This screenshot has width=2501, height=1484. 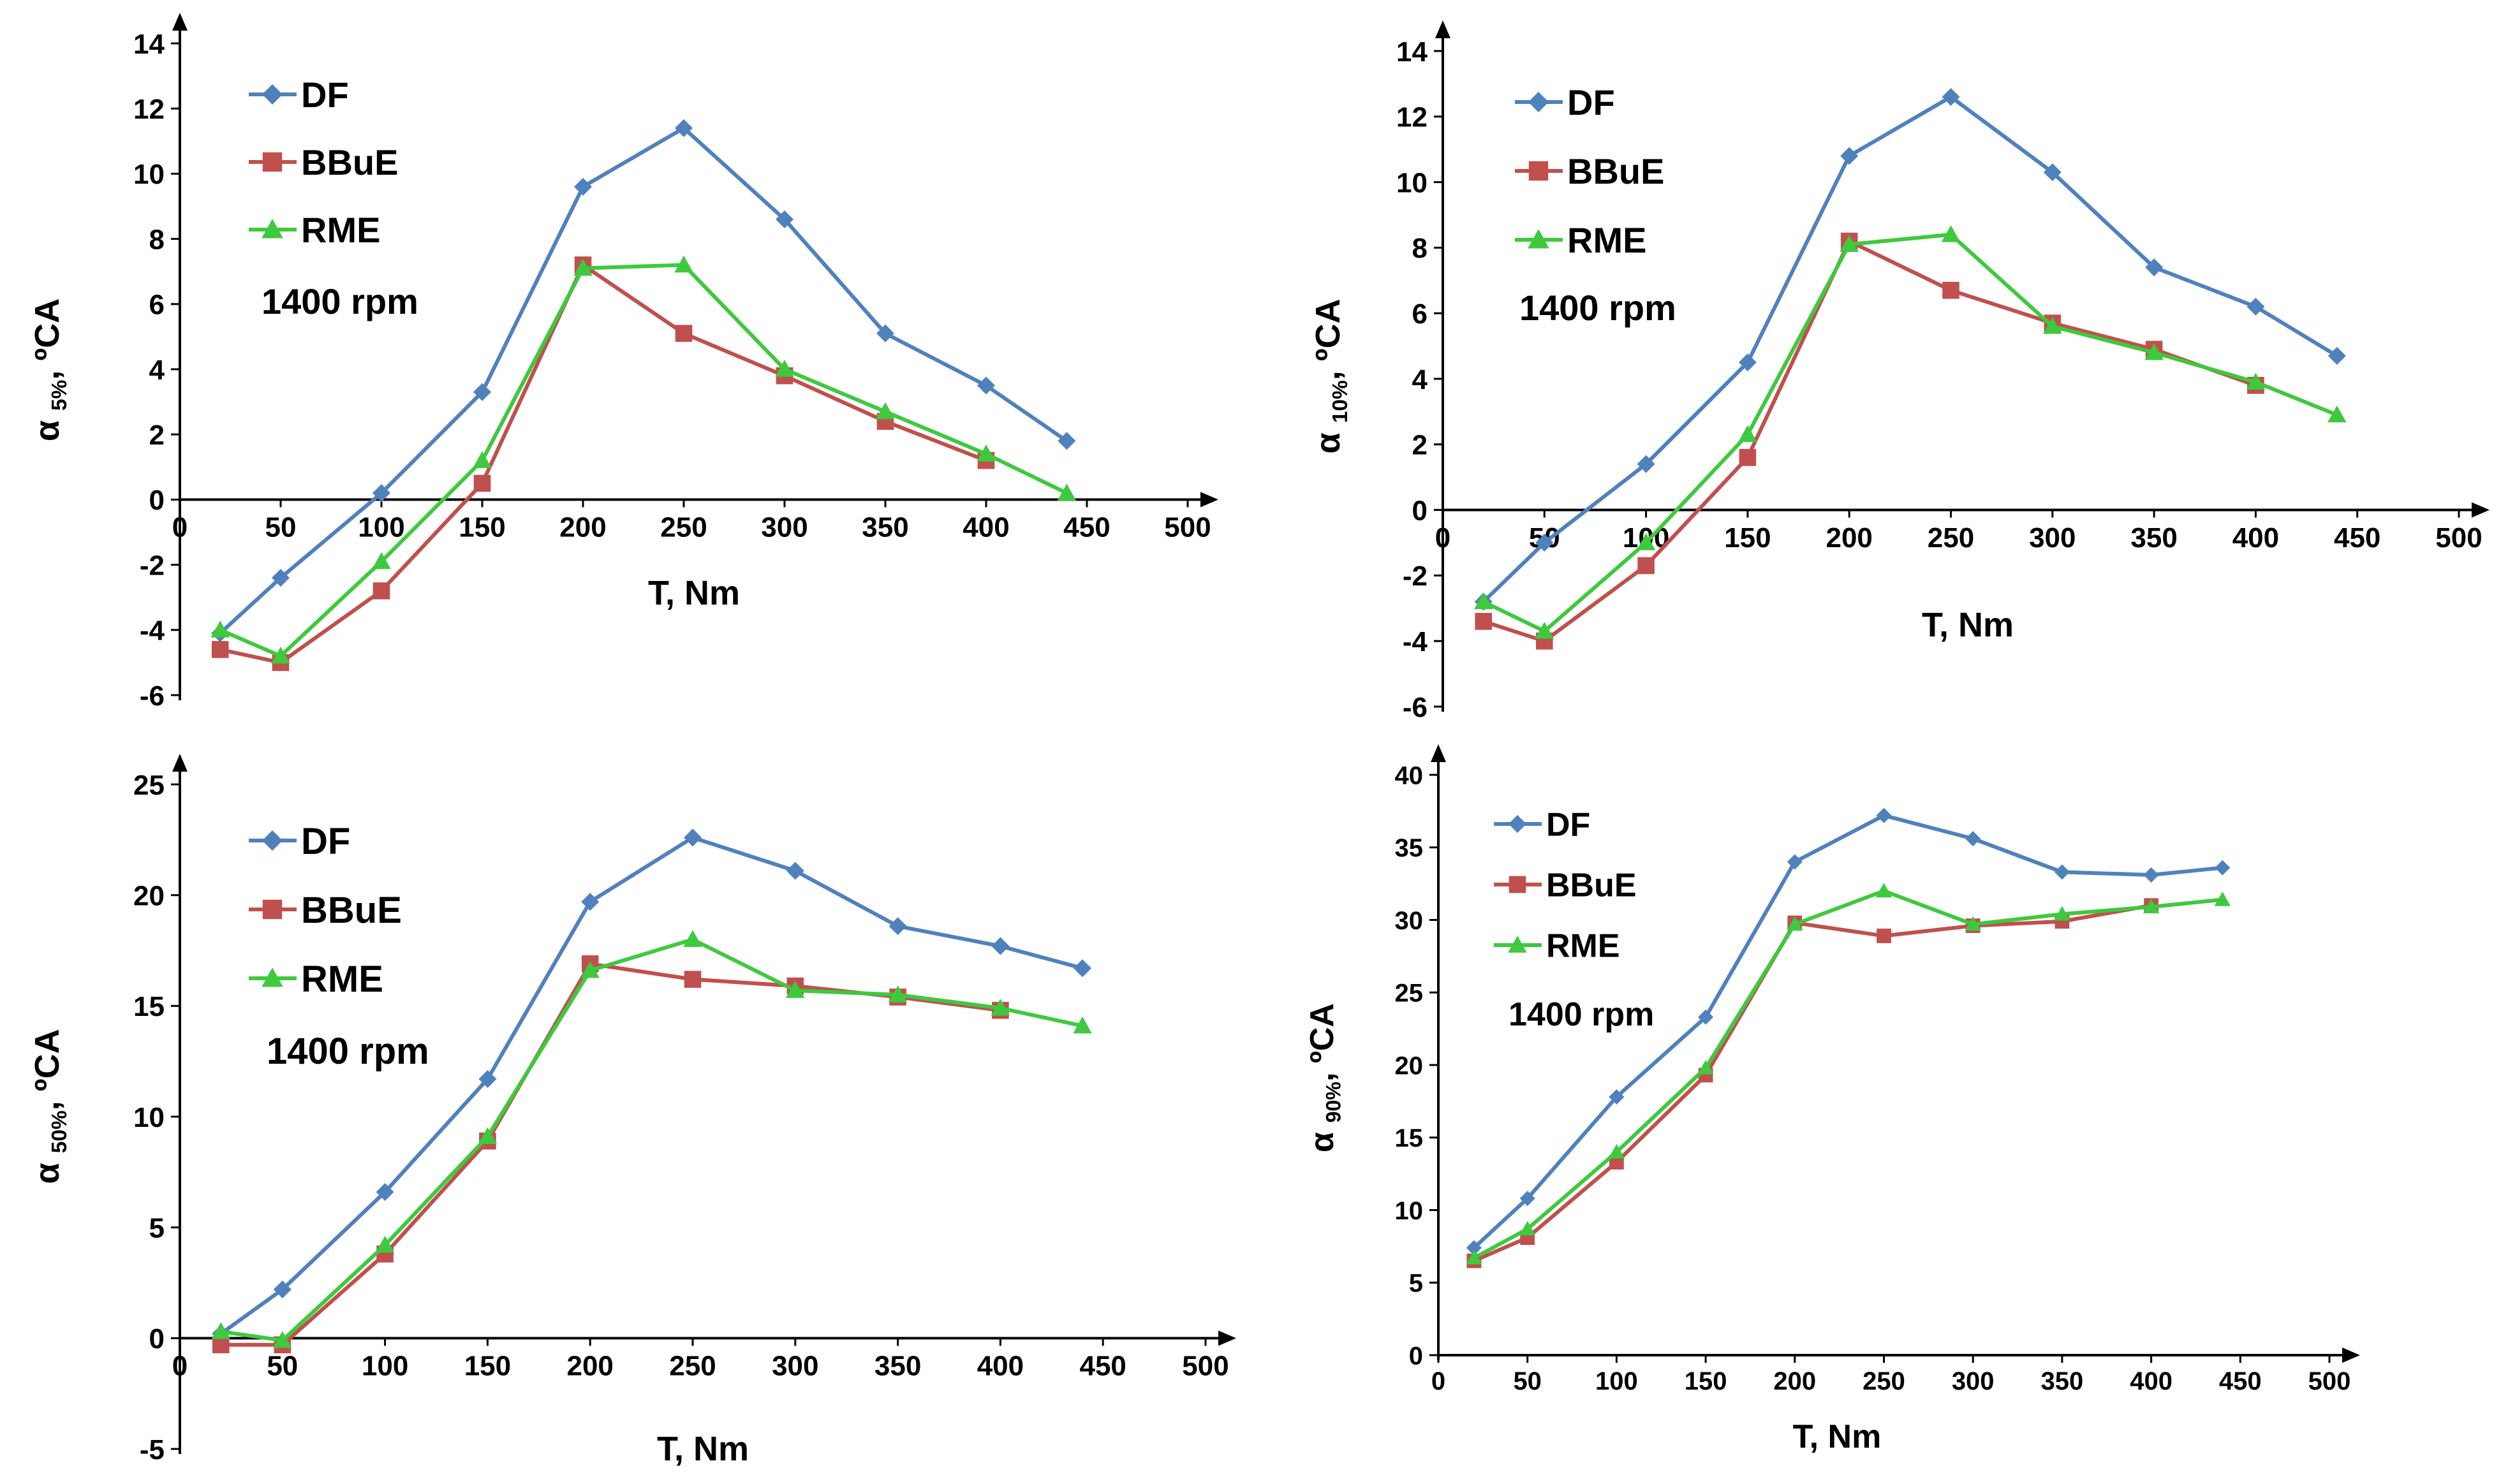 I want to click on y-axis-subscript: 90%, so click(x=1333, y=1102).